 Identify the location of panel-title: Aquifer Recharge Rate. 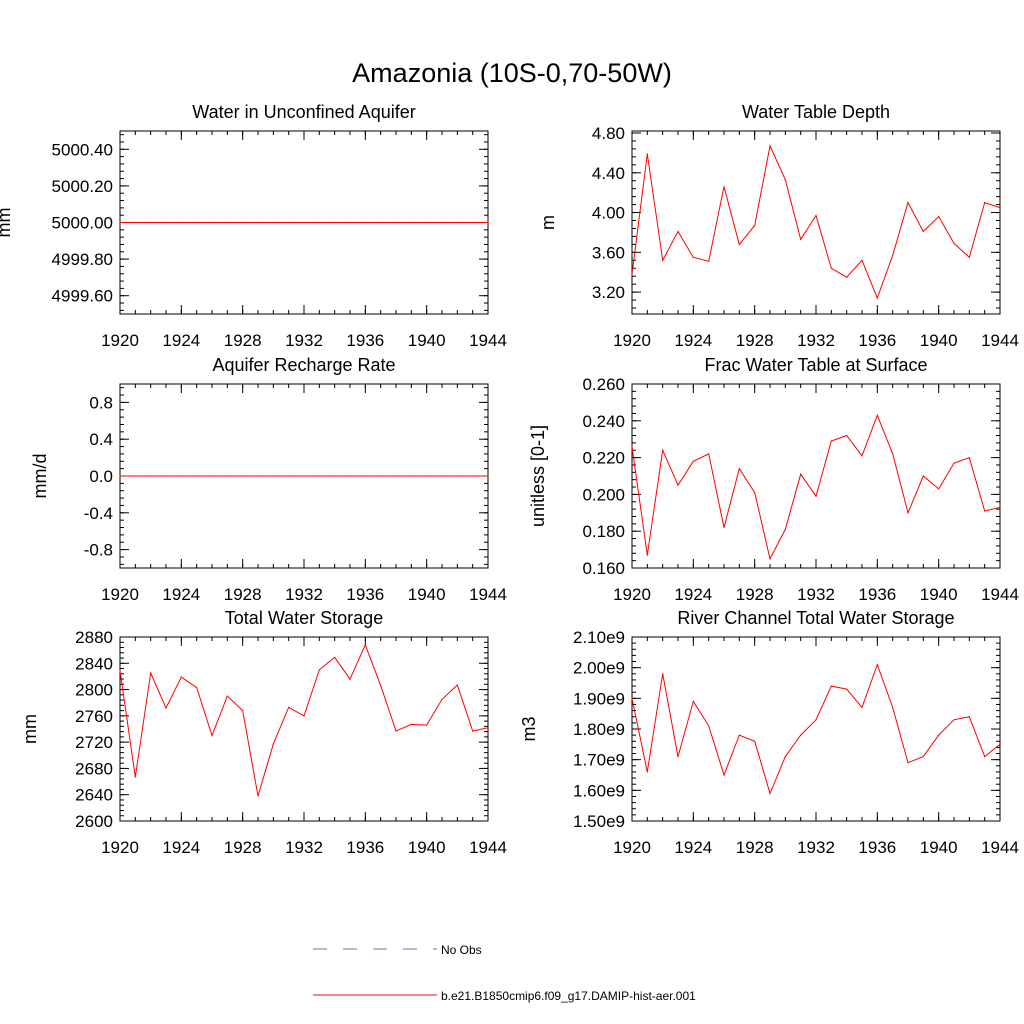
(303, 365).